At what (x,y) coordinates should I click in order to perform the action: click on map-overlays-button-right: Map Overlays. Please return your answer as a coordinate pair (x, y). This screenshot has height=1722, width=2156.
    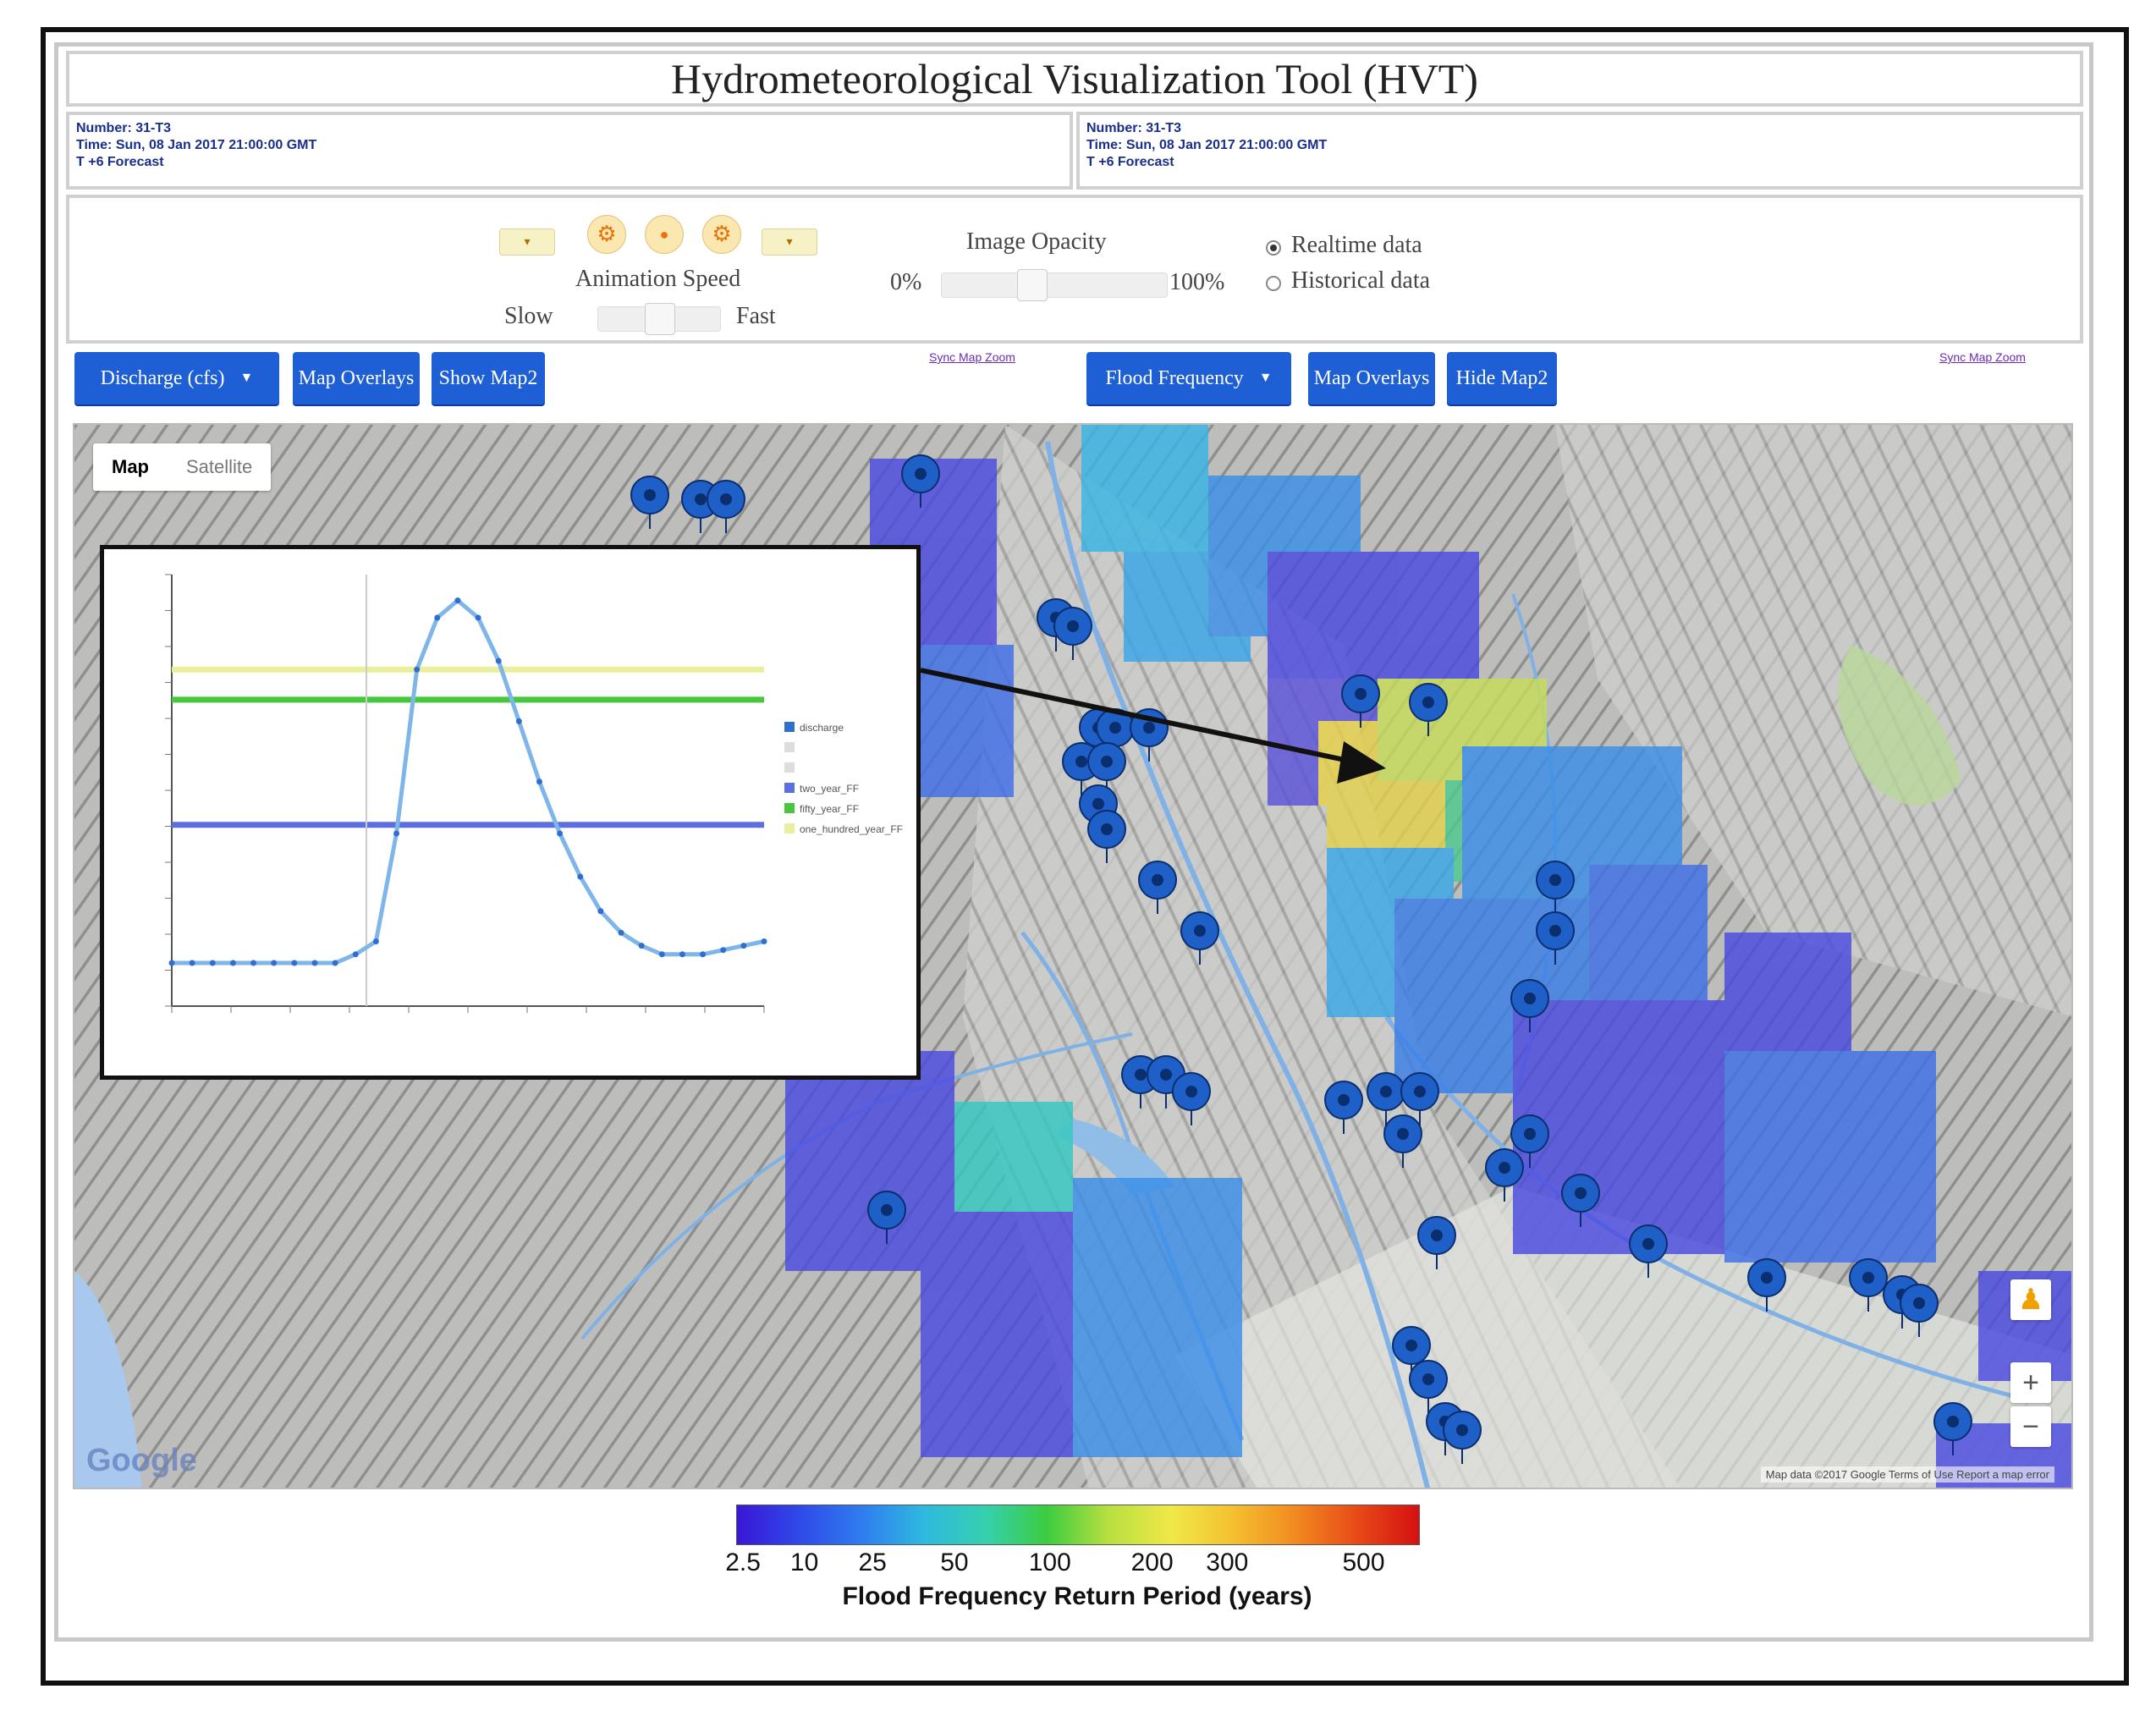
    Looking at the image, I should click on (1371, 378).